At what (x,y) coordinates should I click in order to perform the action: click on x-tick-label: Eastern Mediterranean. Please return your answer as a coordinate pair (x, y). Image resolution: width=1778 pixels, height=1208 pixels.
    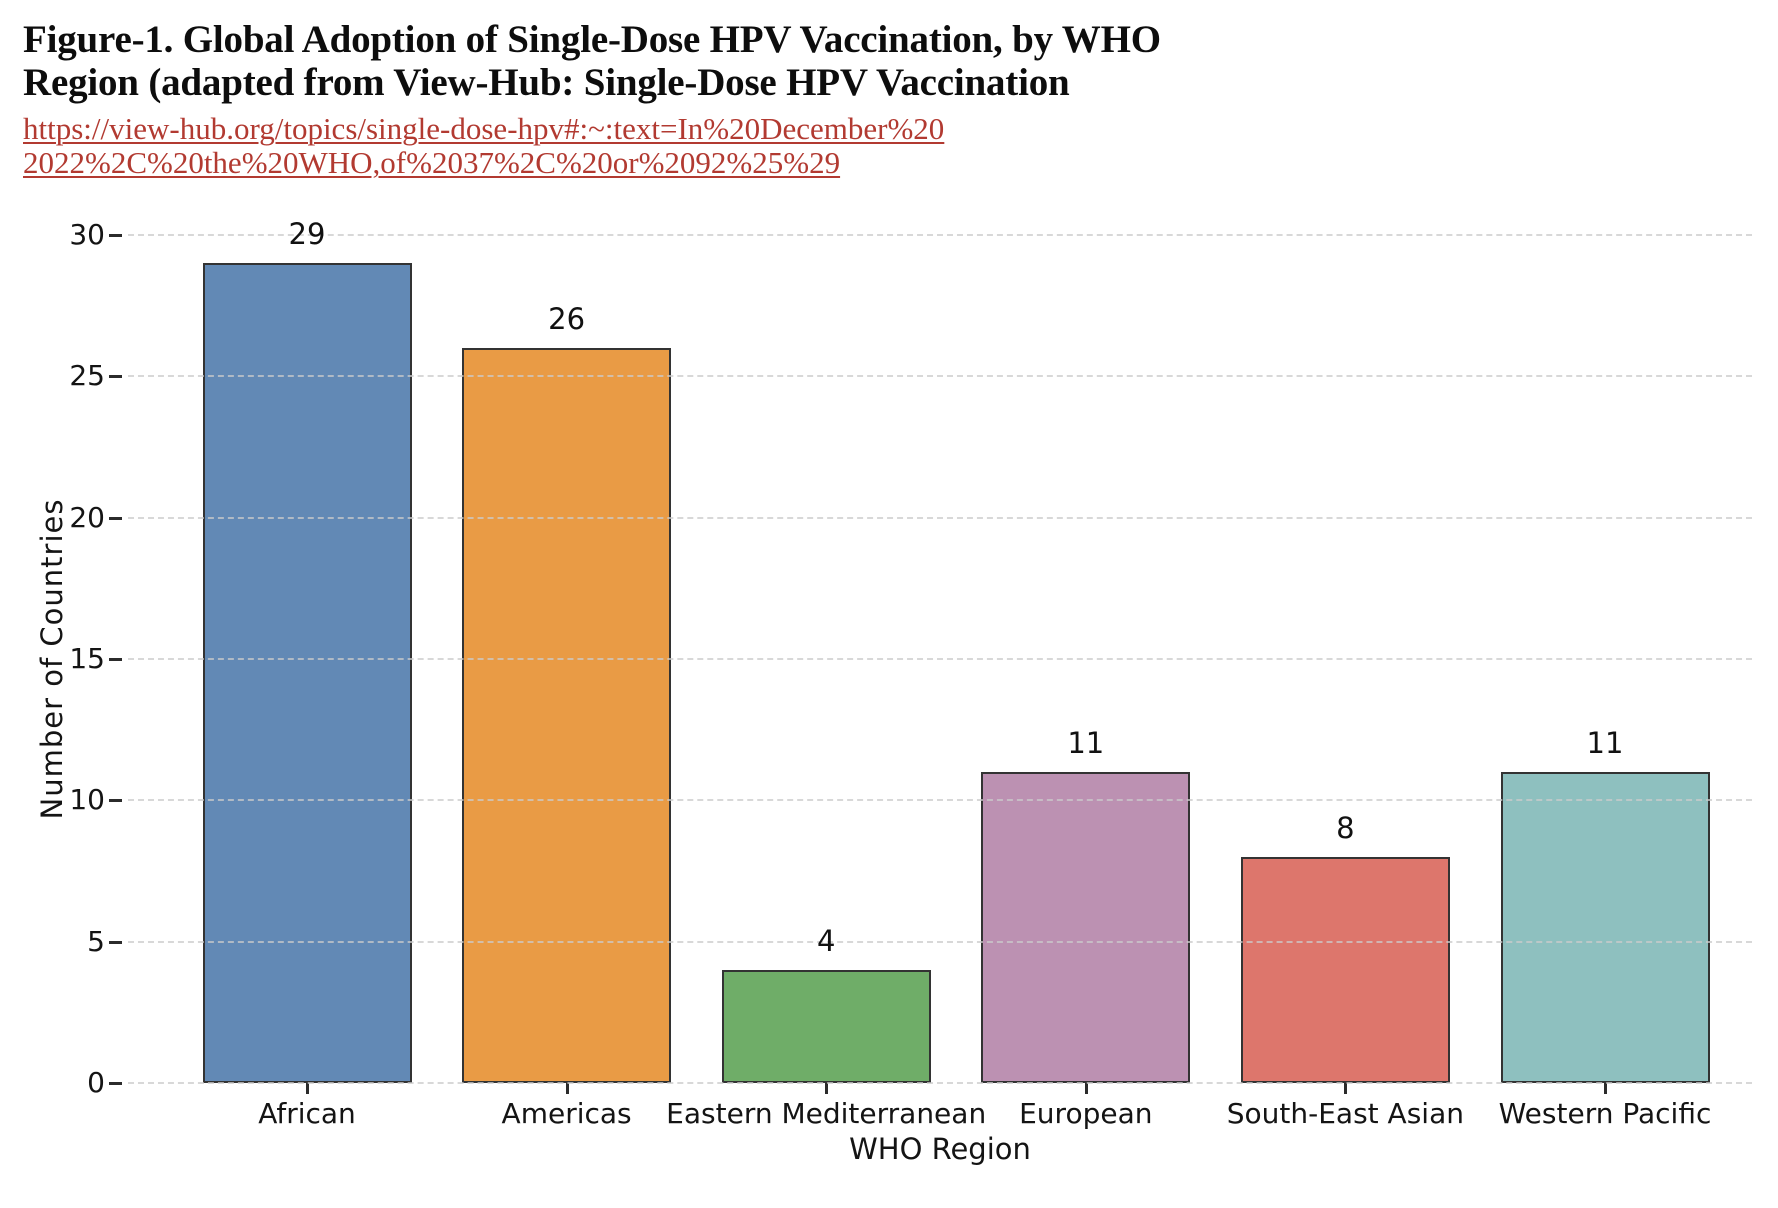
    Looking at the image, I should click on (826, 1113).